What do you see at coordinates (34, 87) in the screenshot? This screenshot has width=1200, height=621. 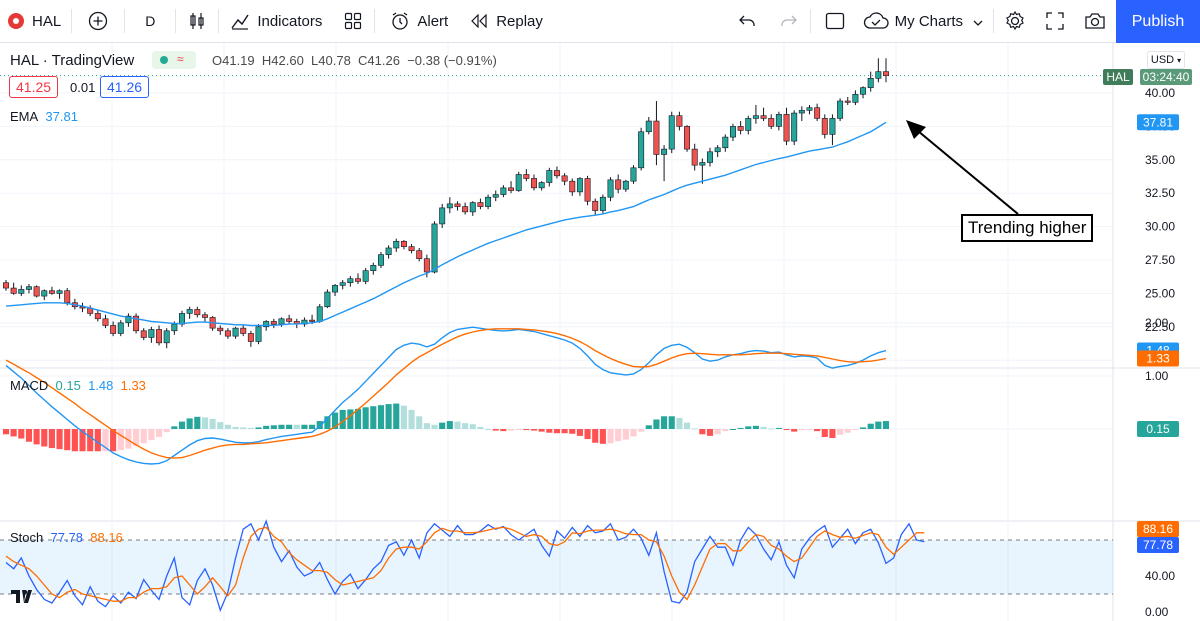 I see `sell-price-button: 41.25` at bounding box center [34, 87].